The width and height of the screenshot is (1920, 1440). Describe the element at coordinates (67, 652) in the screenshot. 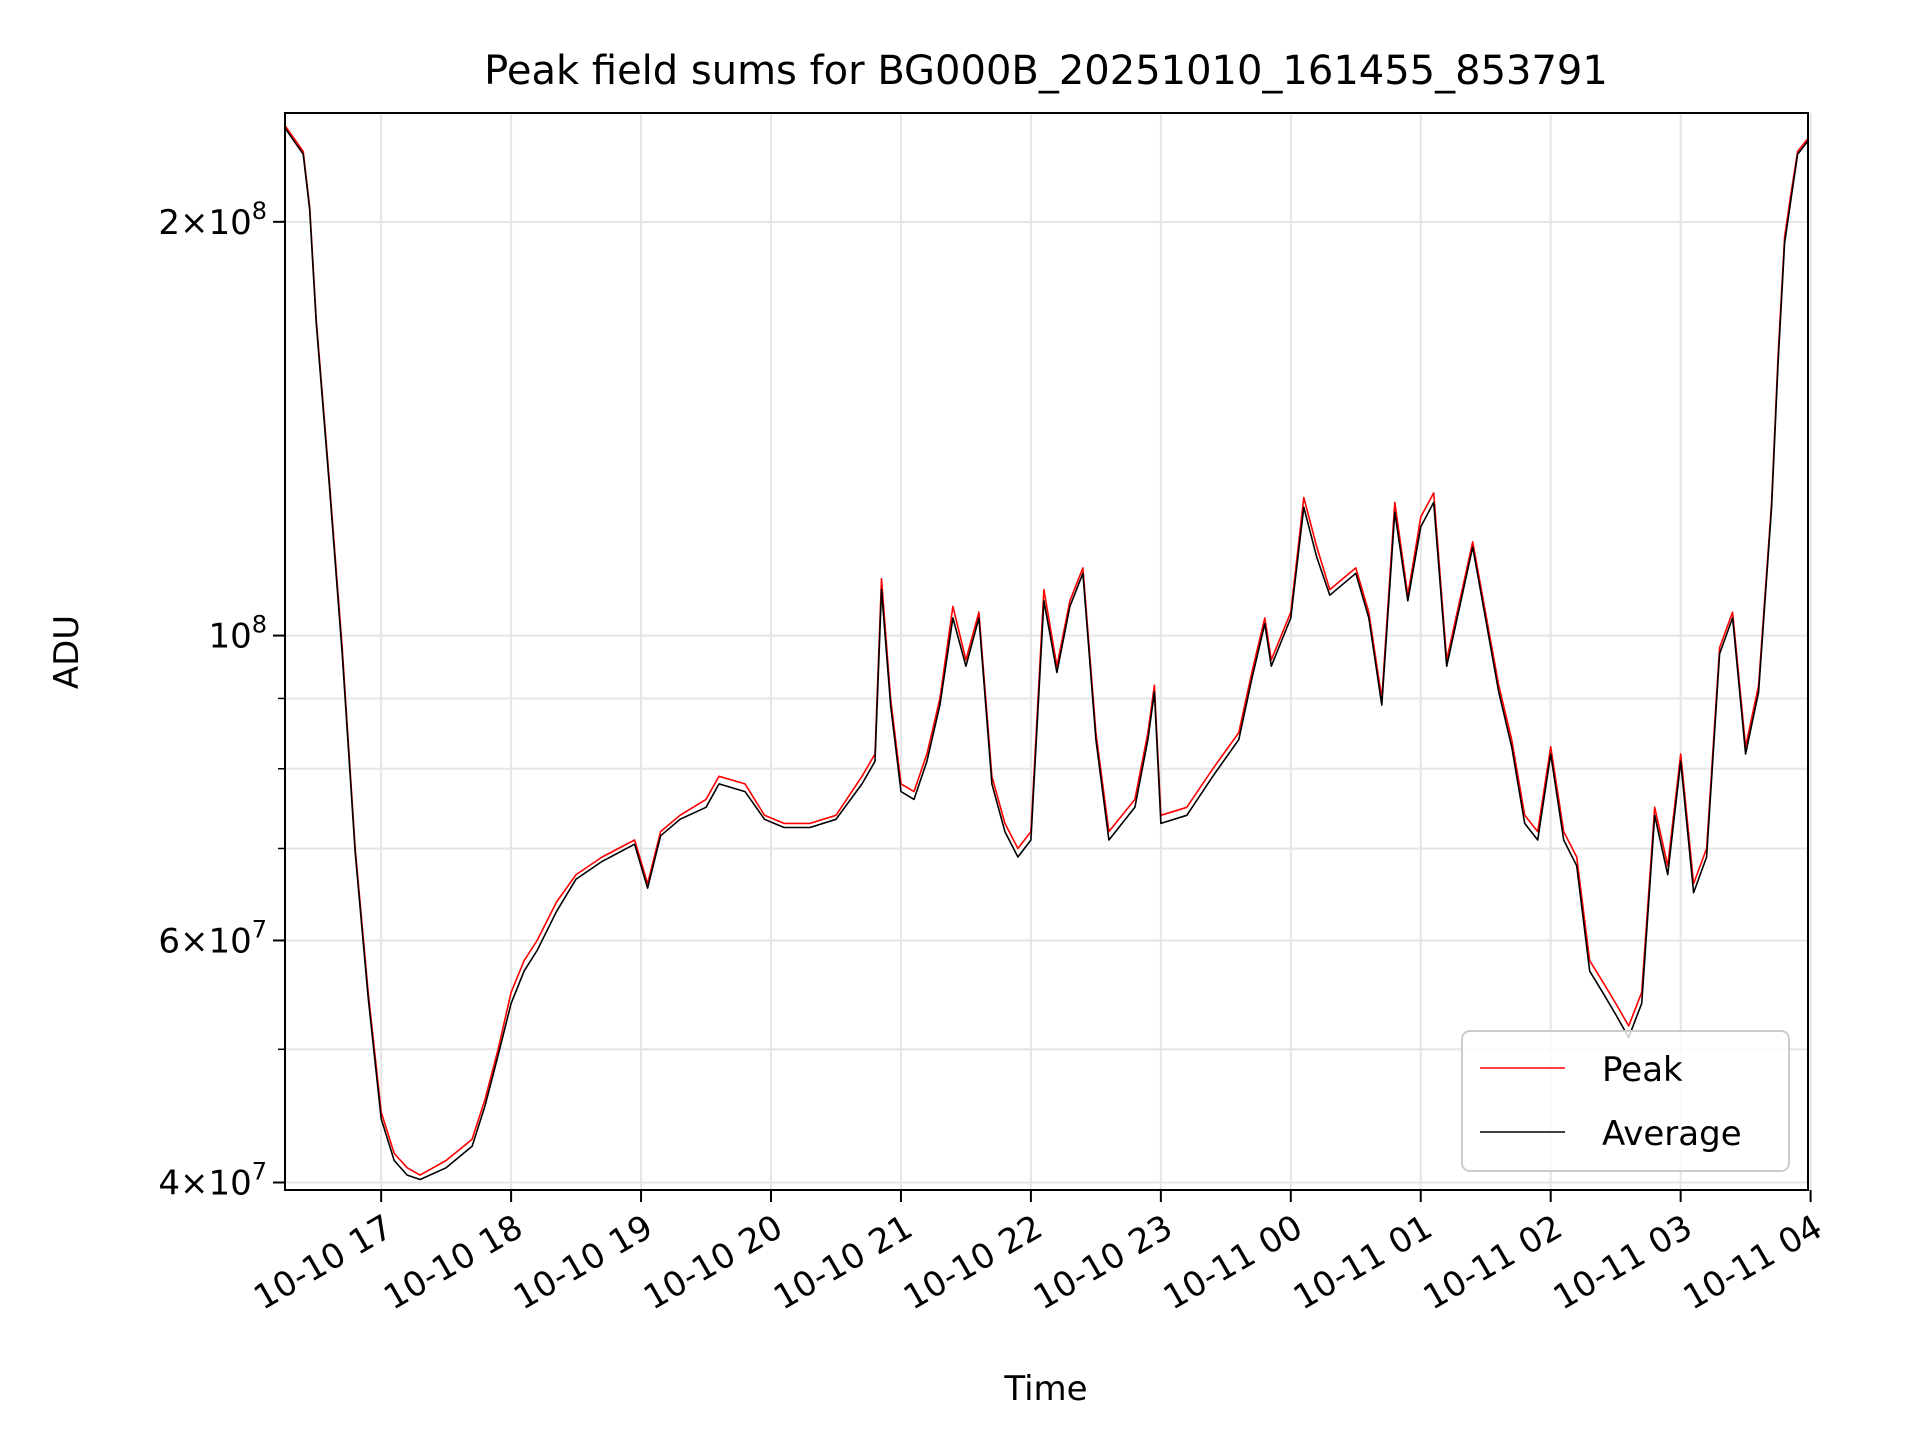

I see `y-axis-label: ADU` at that location.